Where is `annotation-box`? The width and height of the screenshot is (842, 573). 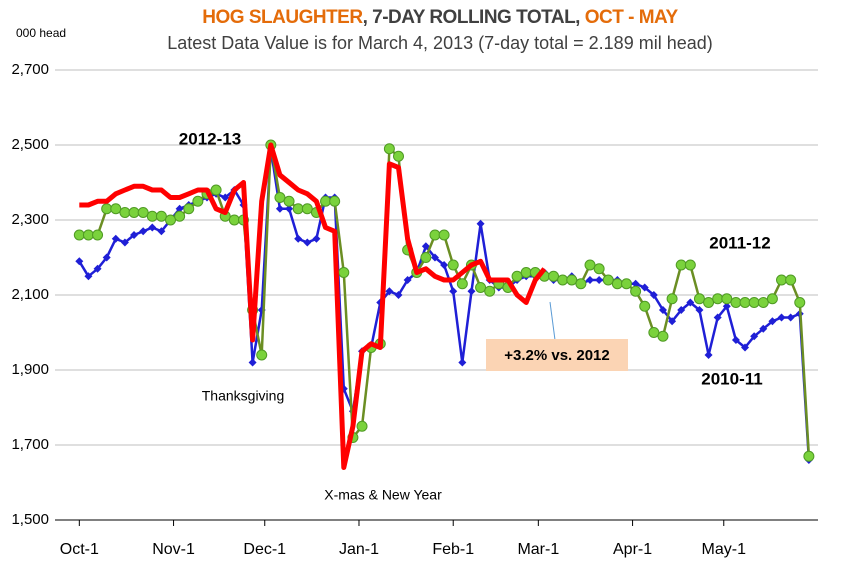
annotation-box is located at coordinates (557, 355).